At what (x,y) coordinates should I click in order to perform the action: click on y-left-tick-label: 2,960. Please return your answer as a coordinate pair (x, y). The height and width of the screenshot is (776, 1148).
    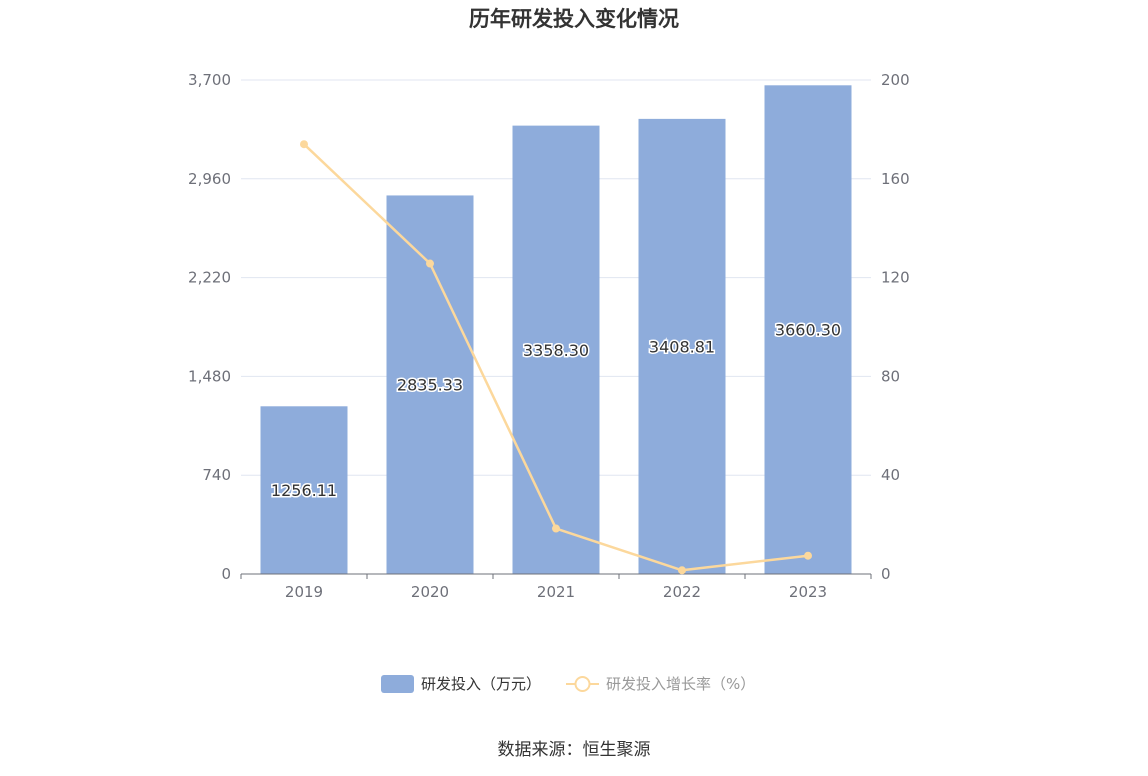
    Looking at the image, I should click on (209, 179).